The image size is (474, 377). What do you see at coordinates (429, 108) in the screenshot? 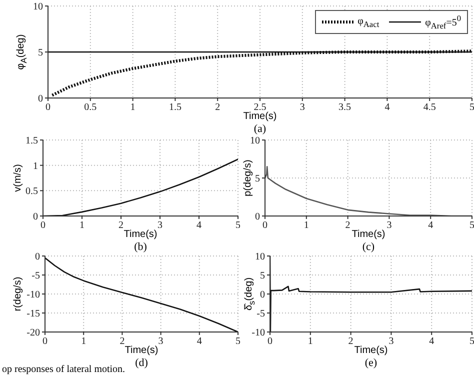
I see `x-tick-label: 4.5` at bounding box center [429, 108].